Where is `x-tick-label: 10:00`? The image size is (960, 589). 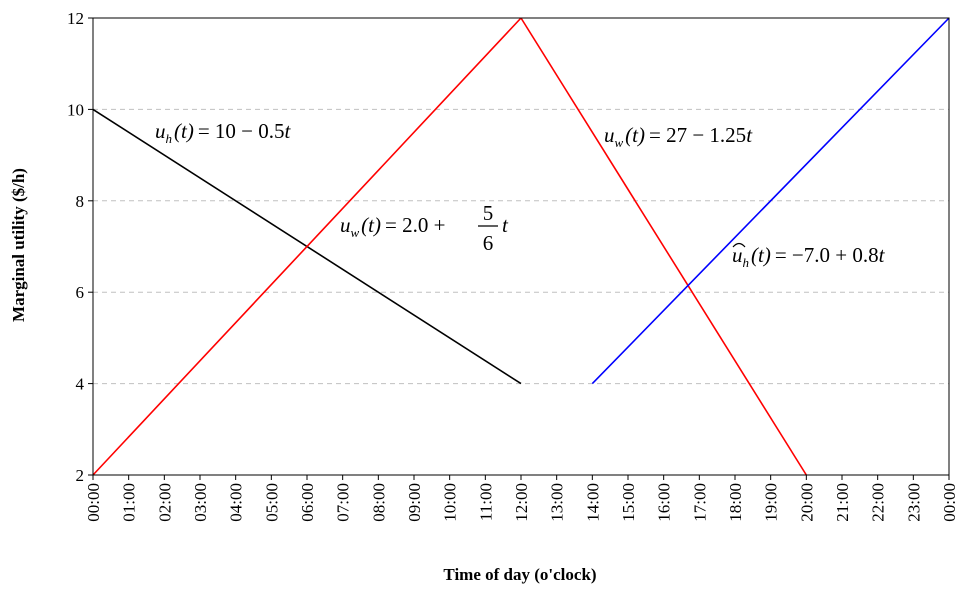 x-tick-label: 10:00 is located at coordinates (450, 502).